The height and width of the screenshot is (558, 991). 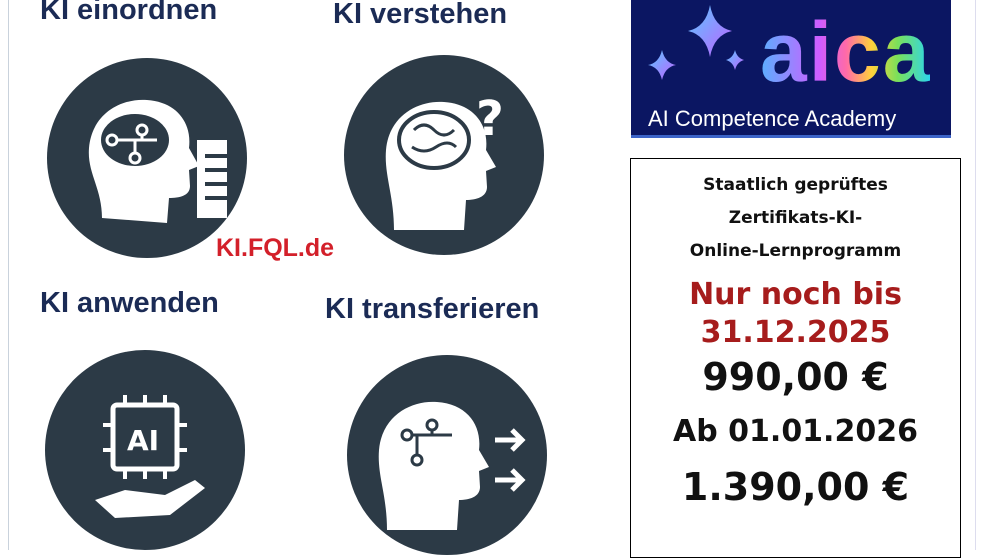 What do you see at coordinates (795, 185) in the screenshot?
I see `offer-line-1: Staatlich geprüftes` at bounding box center [795, 185].